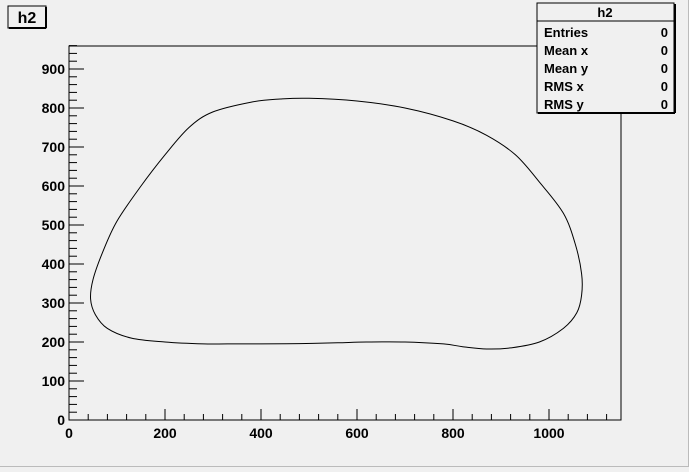 The height and width of the screenshot is (472, 689). What do you see at coordinates (54, 186) in the screenshot?
I see `y-tick-label: 600` at bounding box center [54, 186].